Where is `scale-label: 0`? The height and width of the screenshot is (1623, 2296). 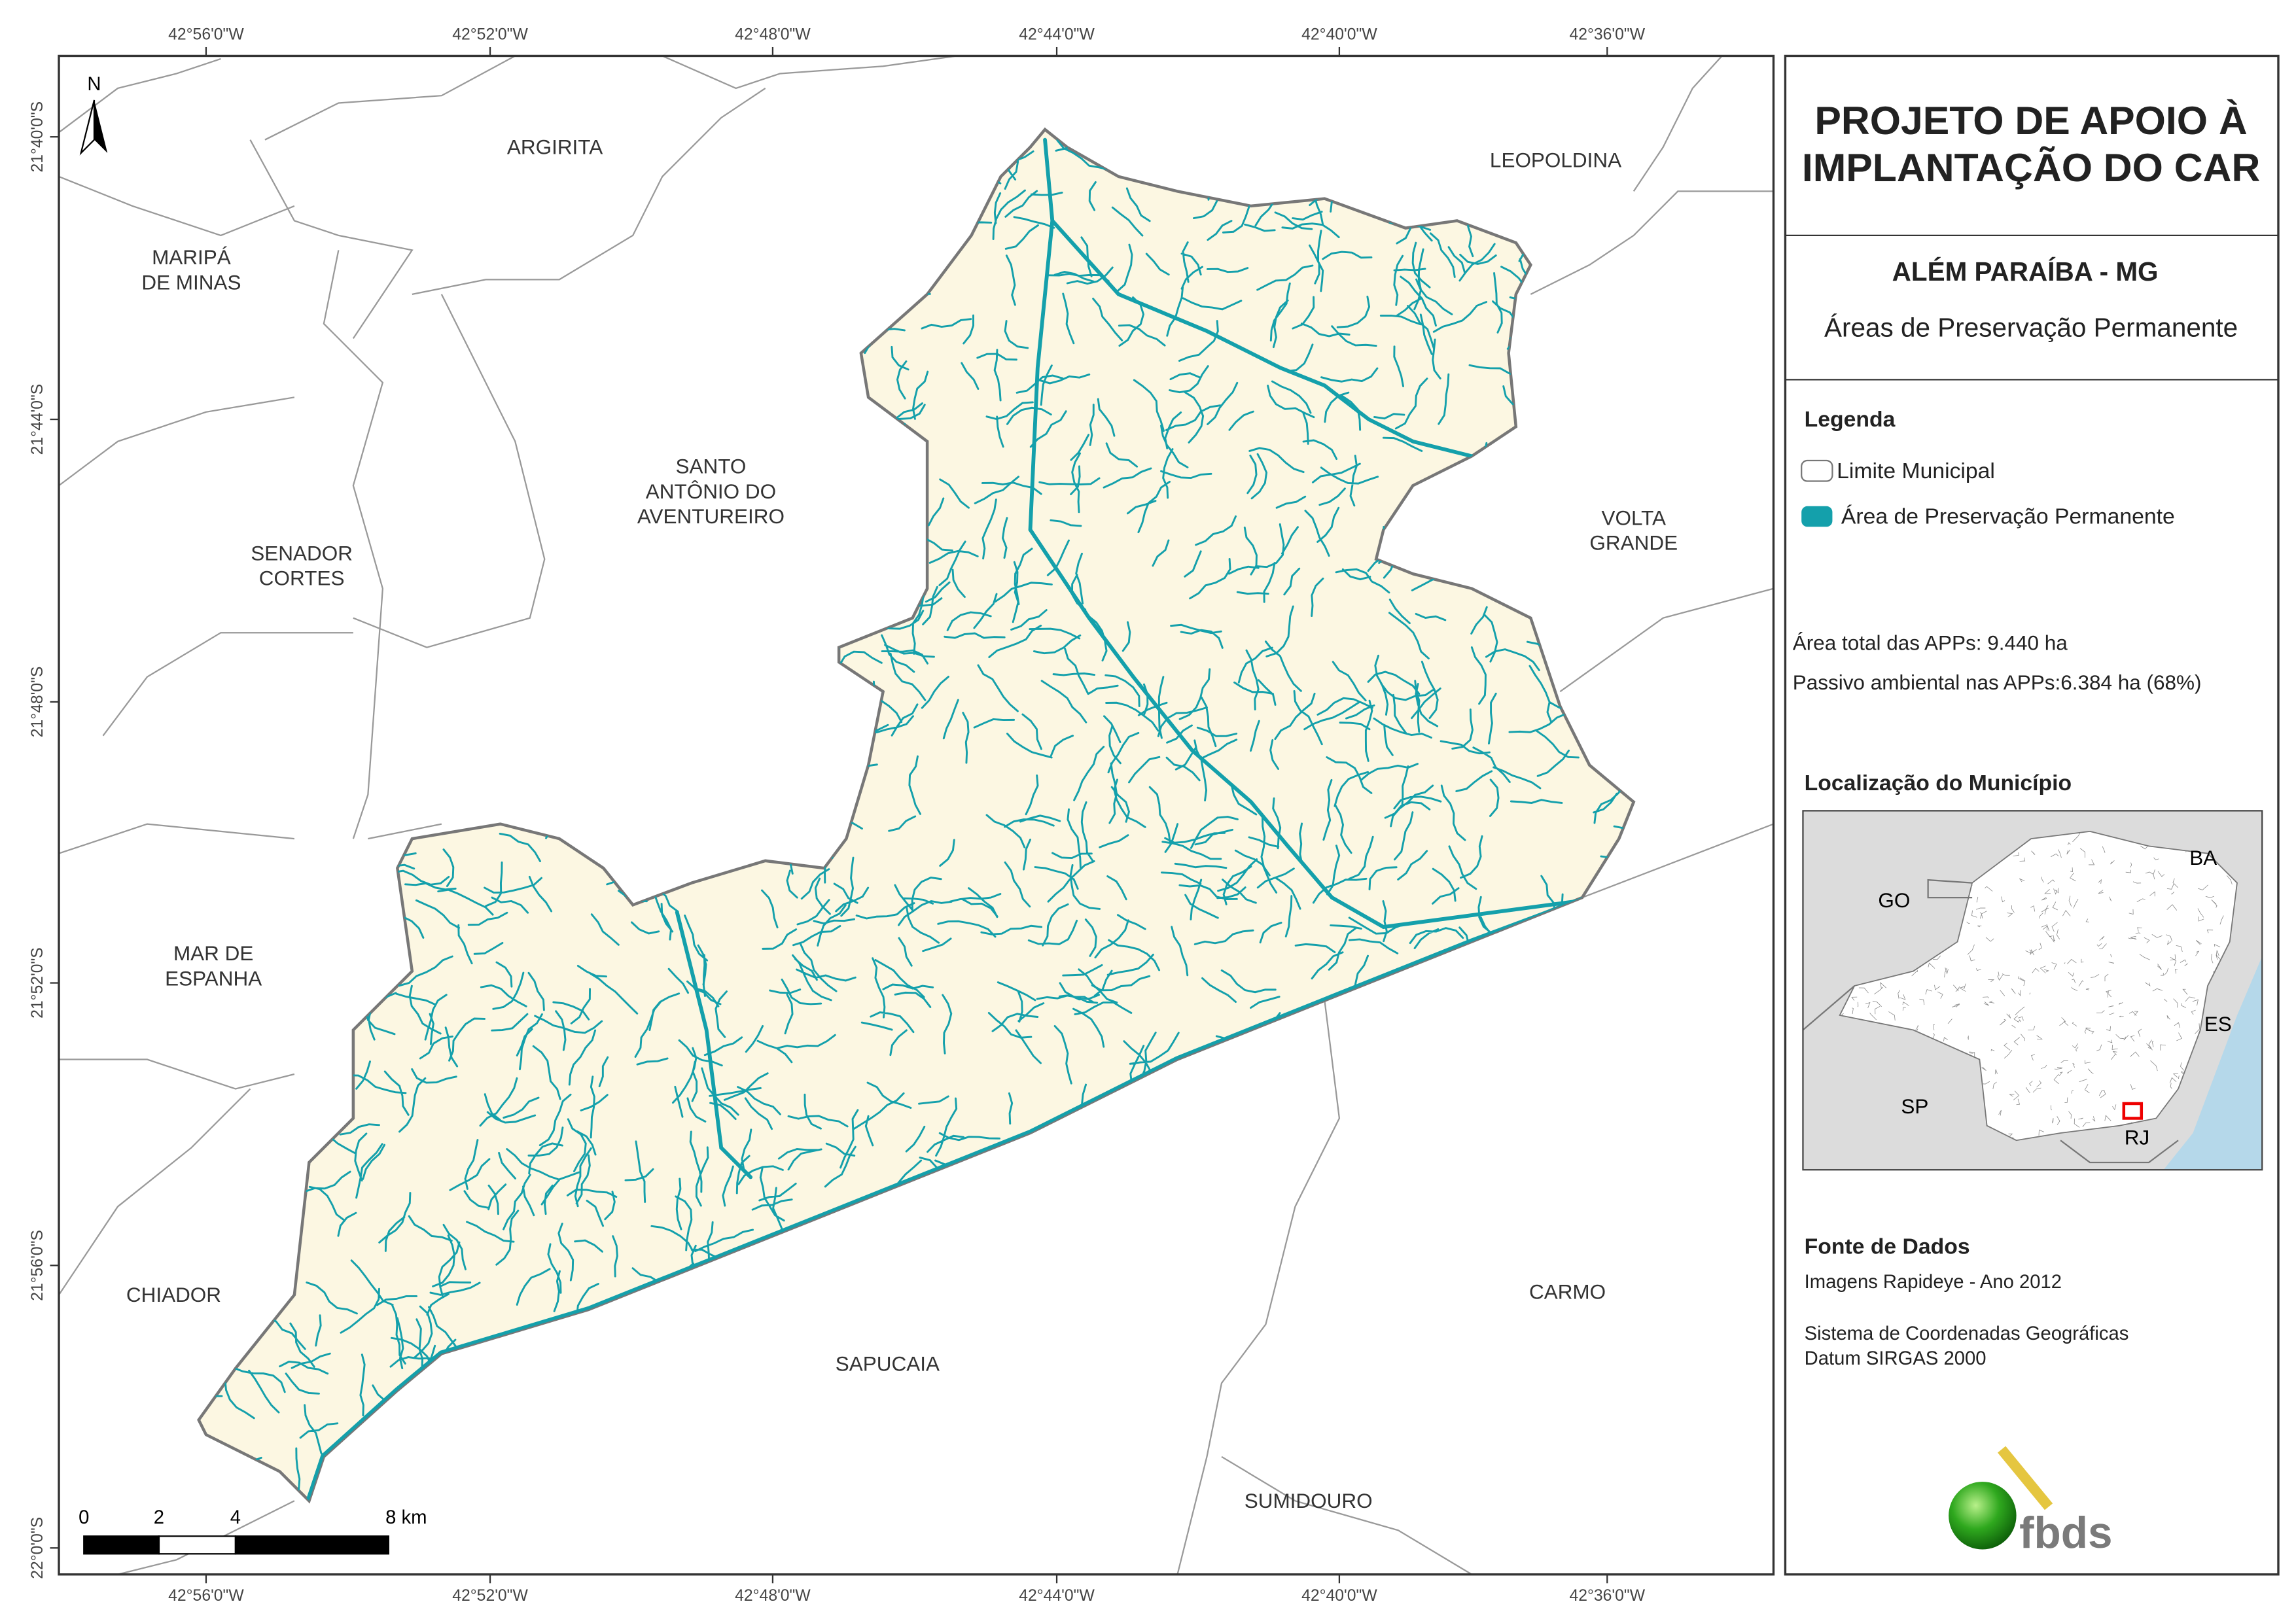 scale-label: 0 is located at coordinates (84, 1518).